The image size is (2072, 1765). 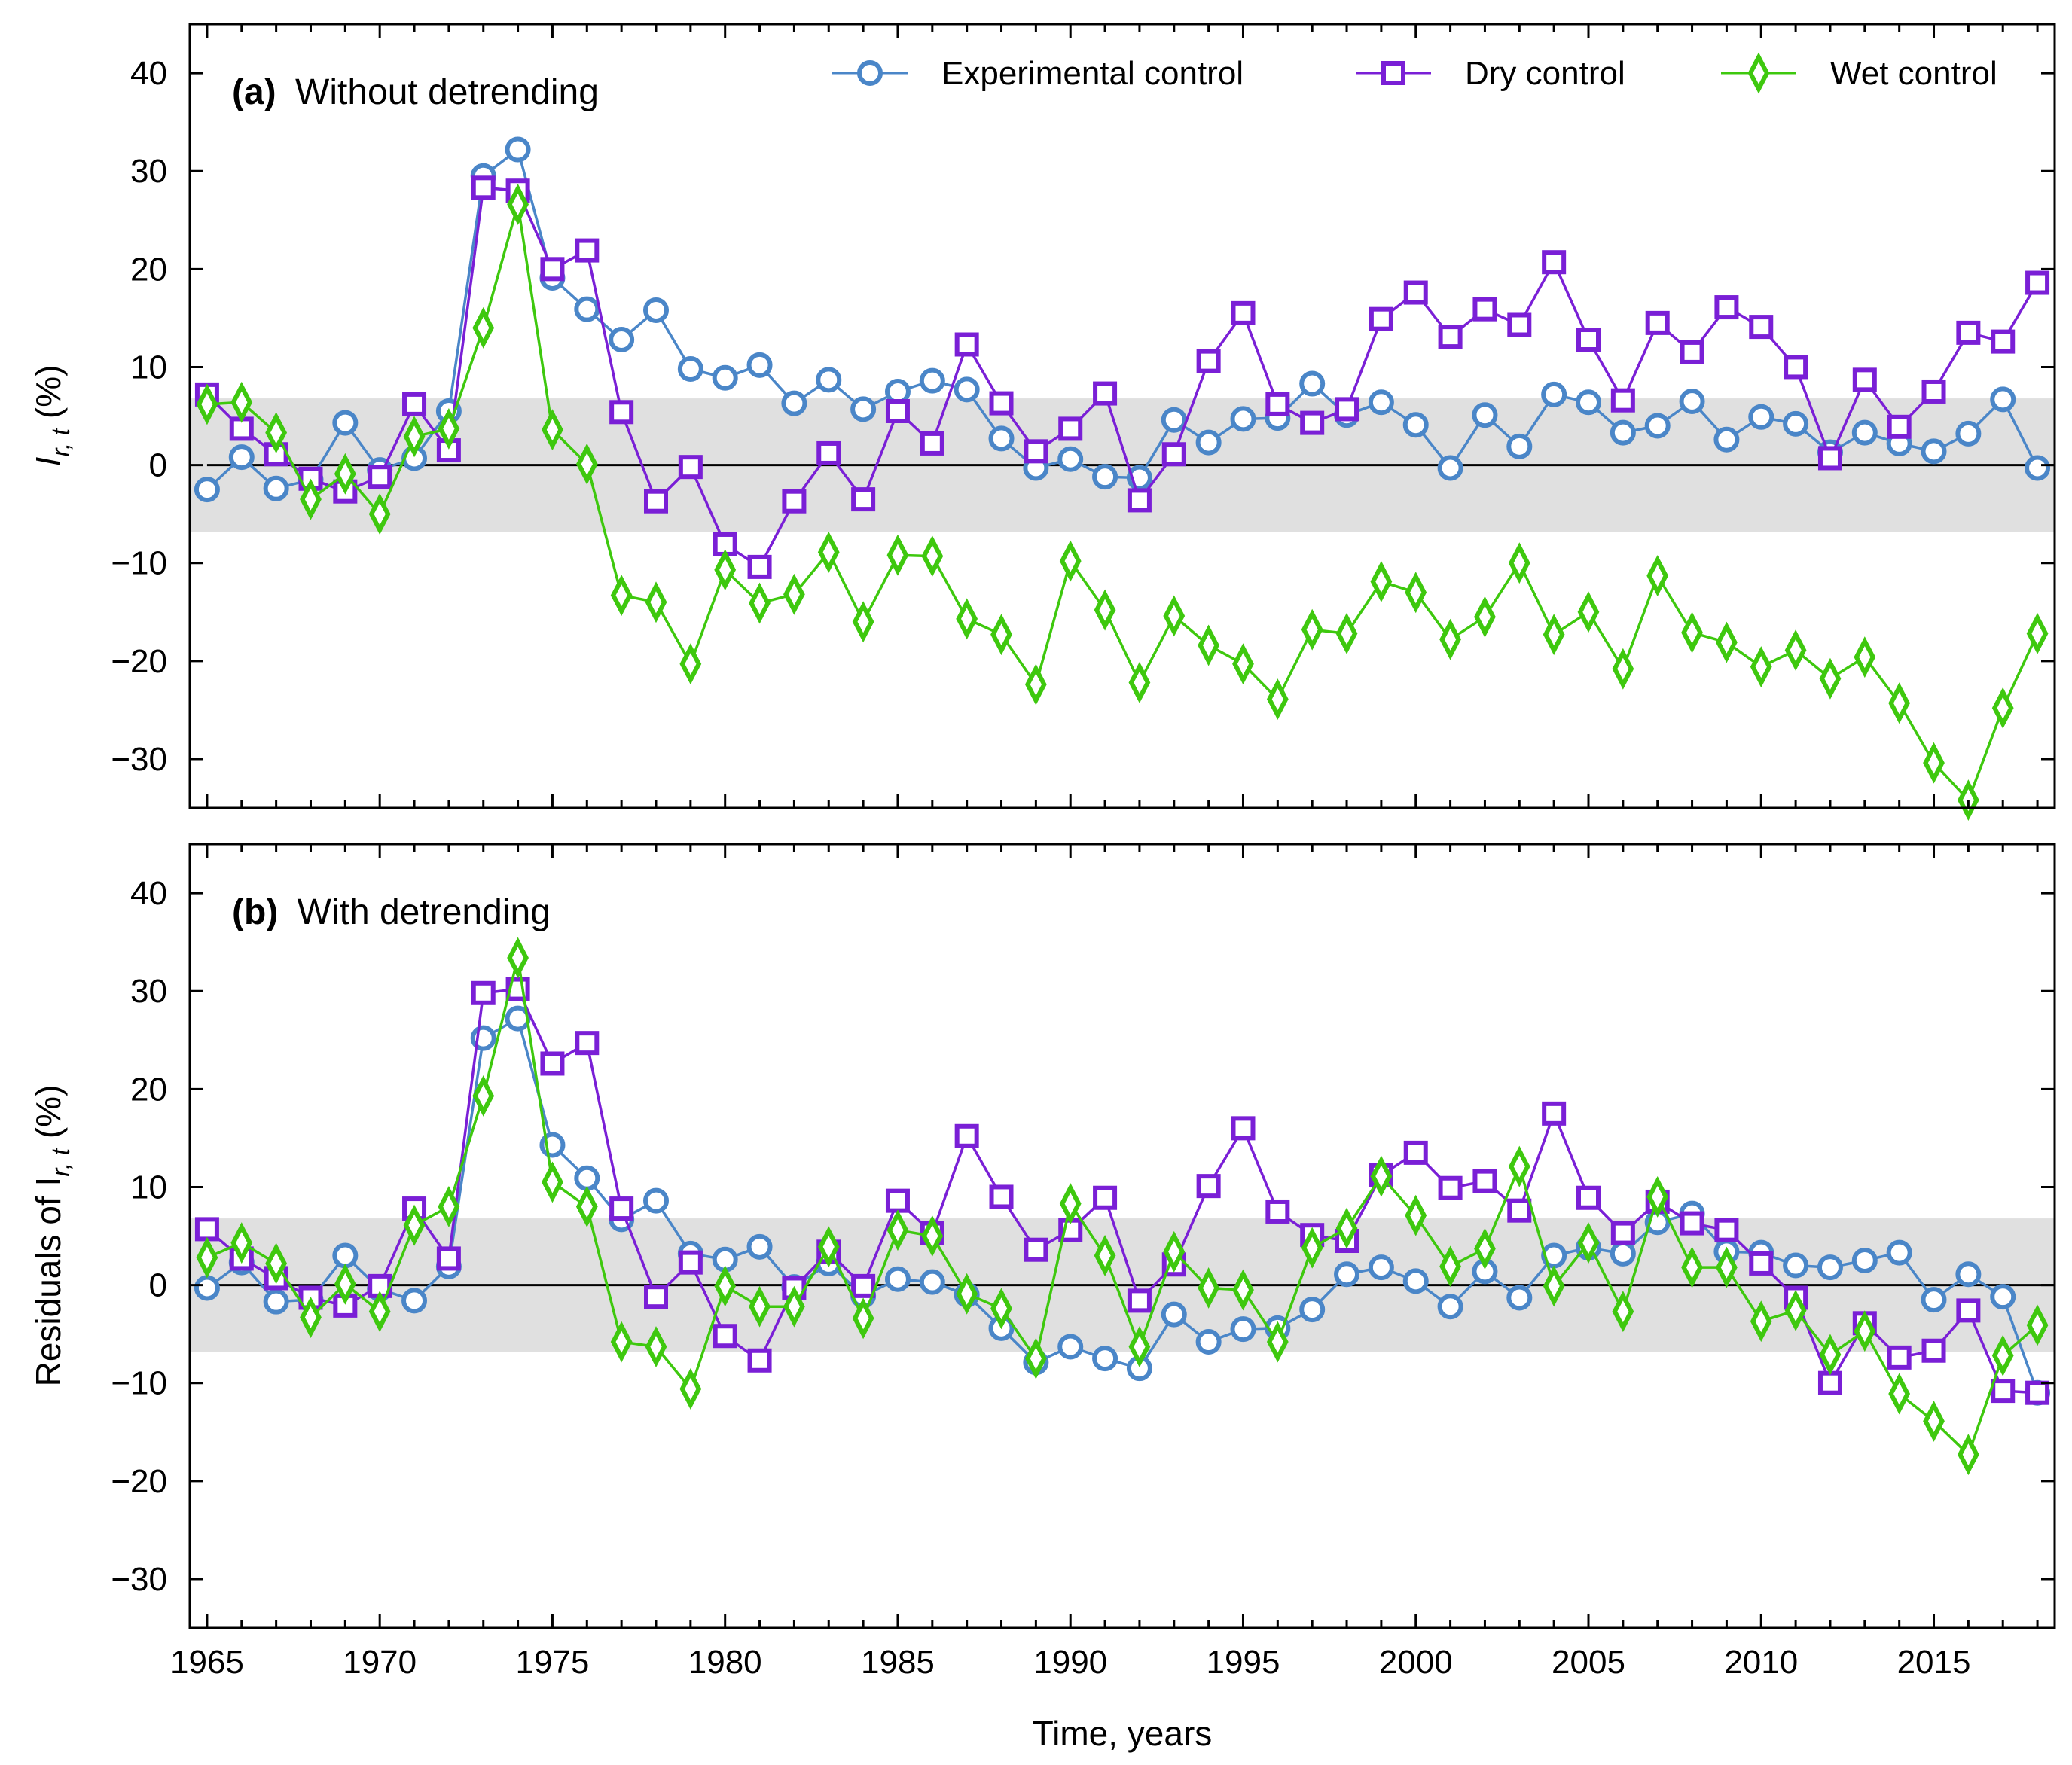 I want to click on panel-a-y-title-main: I, so click(x=48, y=461).